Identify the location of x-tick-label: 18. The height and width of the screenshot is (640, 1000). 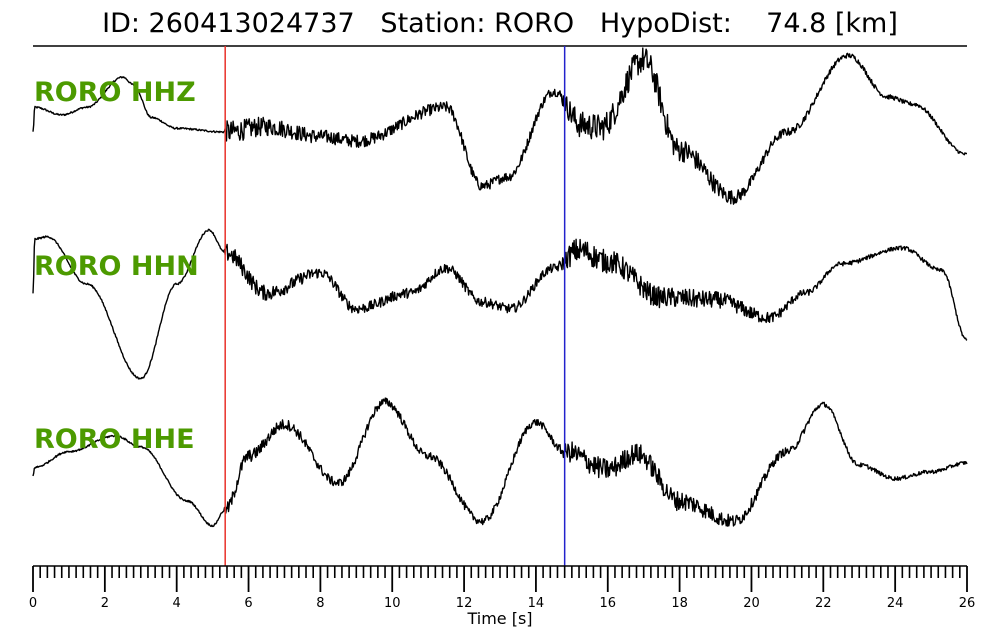
(679, 603).